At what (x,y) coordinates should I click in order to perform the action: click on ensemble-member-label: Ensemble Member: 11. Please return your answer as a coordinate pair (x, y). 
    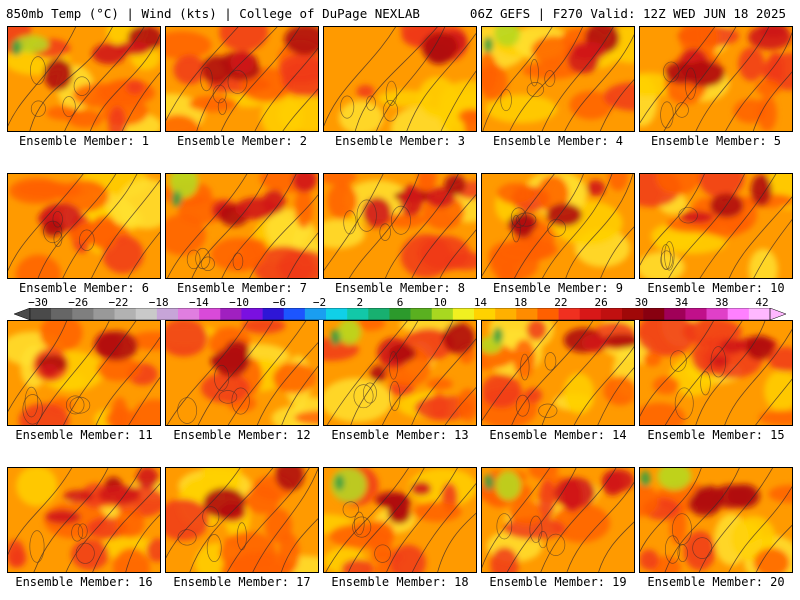
    Looking at the image, I should click on (84, 435).